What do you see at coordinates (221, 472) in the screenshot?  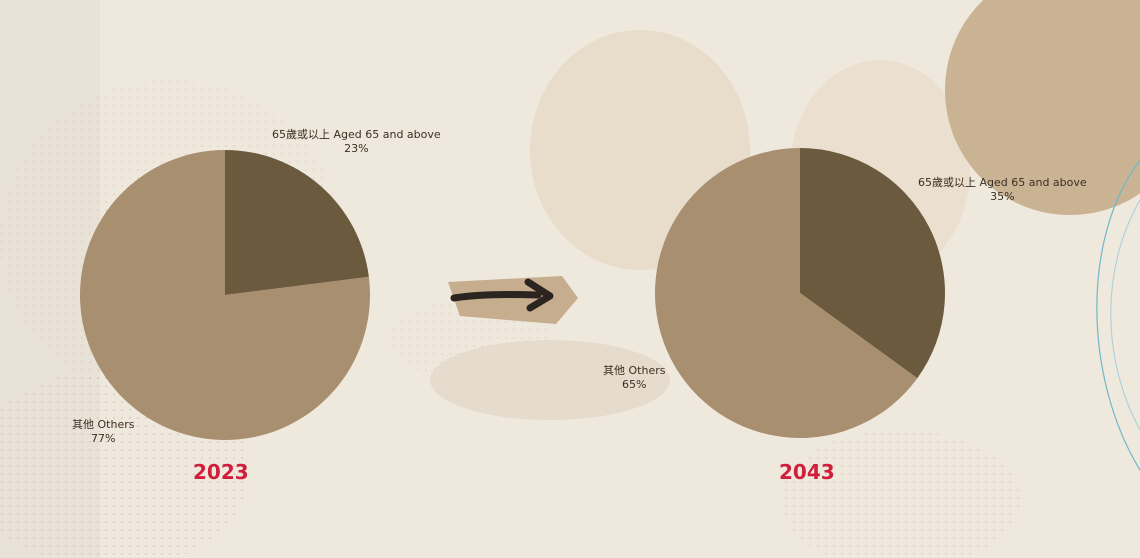 I see `chart-title-2023: 2023` at bounding box center [221, 472].